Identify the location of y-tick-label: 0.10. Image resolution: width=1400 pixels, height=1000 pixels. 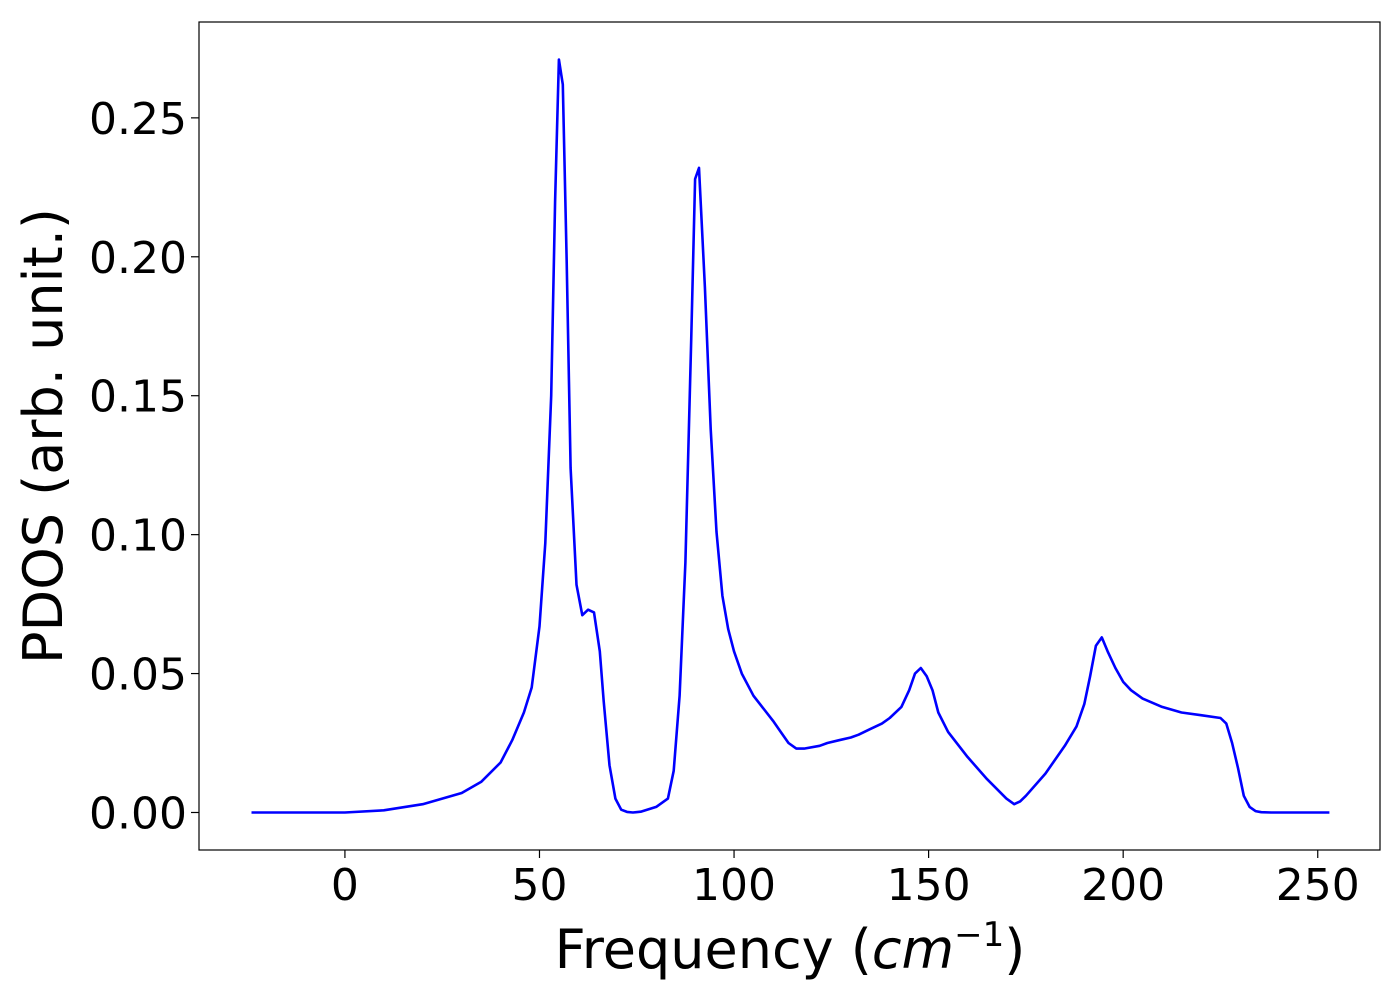
(138, 536).